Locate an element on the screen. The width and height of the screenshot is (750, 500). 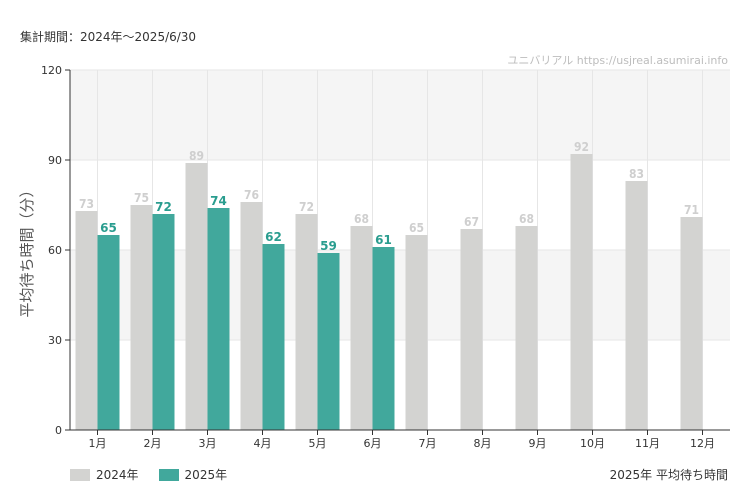
legend-label-2025: 2025年 is located at coordinates (206, 475).